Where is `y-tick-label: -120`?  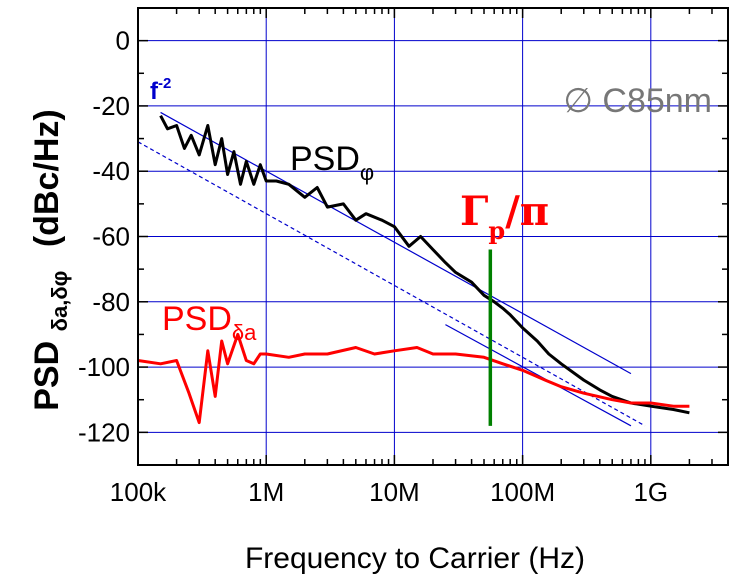 y-tick-label: -120 is located at coordinates (104, 432).